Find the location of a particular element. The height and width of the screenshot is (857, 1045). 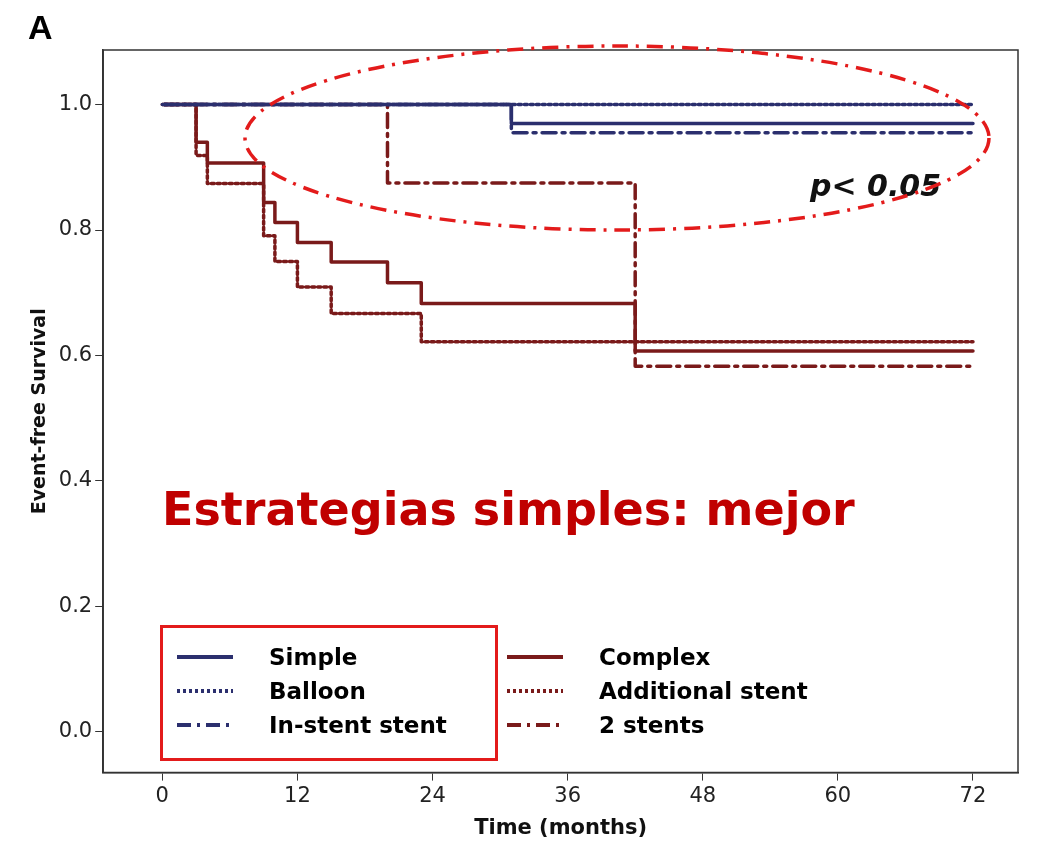

chart-title: A is located at coordinates (40, 27).